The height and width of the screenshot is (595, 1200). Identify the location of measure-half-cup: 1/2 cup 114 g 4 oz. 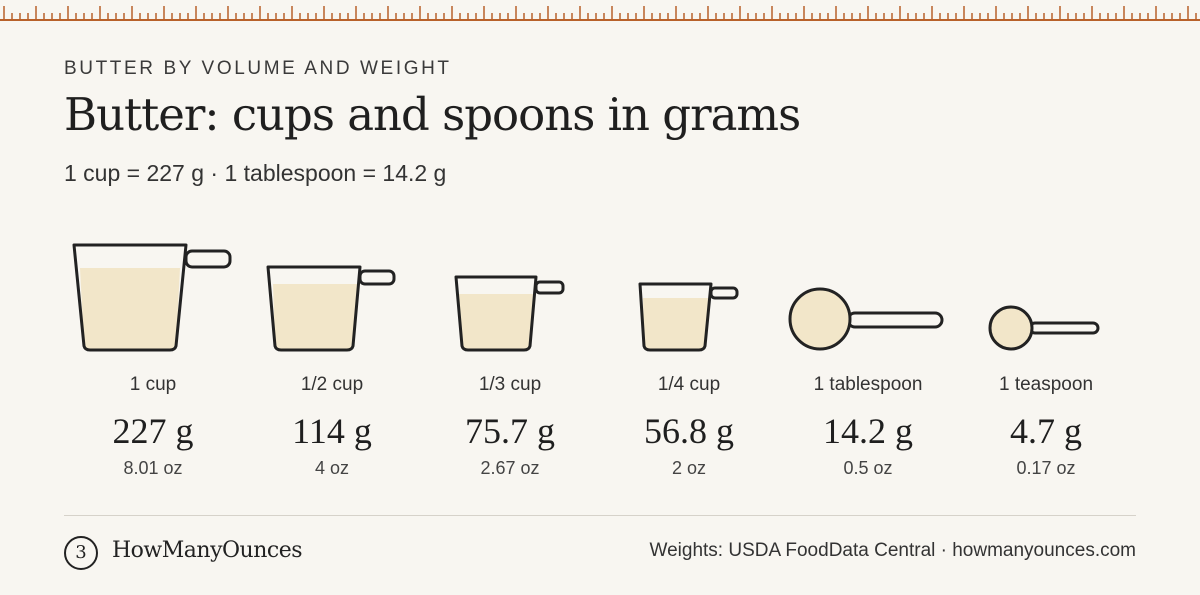
(332, 426).